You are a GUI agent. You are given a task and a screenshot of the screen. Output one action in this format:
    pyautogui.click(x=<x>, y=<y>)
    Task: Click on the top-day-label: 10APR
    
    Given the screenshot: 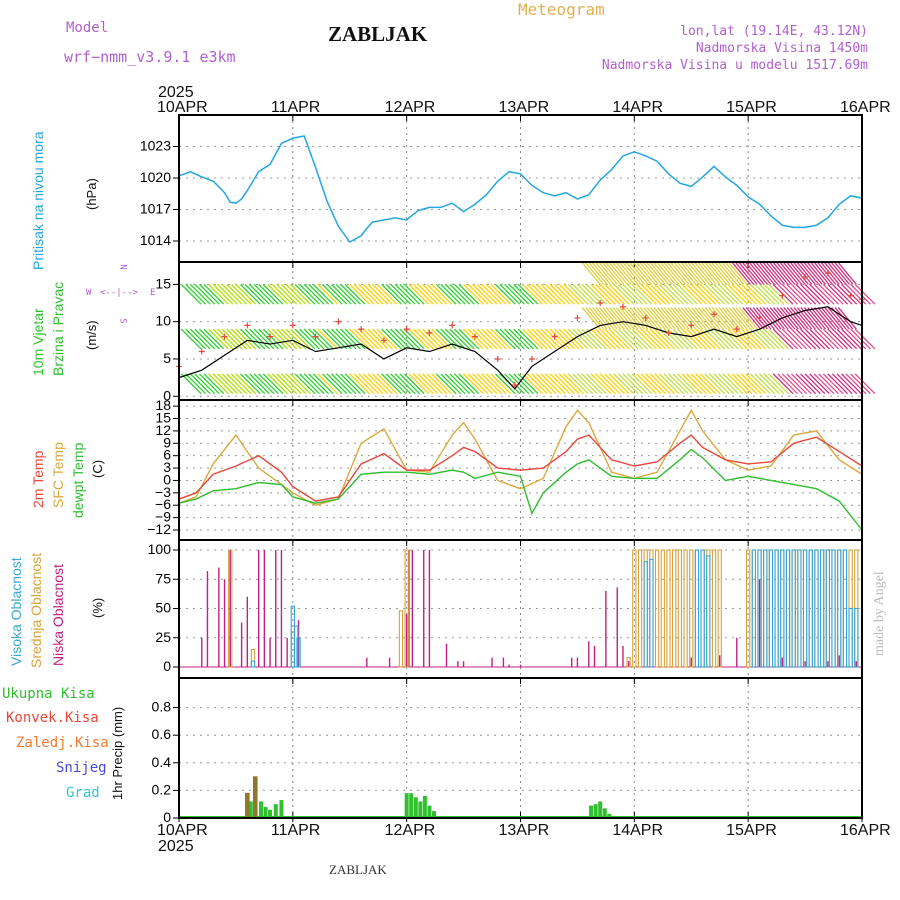 What is the action you would take?
    pyautogui.click(x=182, y=107)
    